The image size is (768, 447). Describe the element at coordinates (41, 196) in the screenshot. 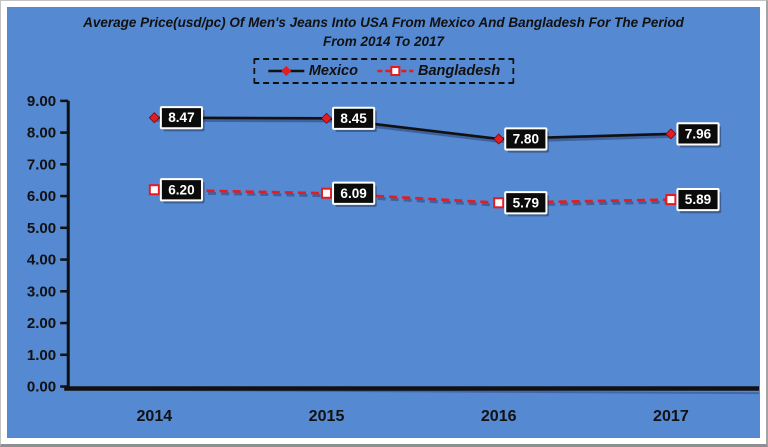

I see `y-tick-label: 6.00` at that location.